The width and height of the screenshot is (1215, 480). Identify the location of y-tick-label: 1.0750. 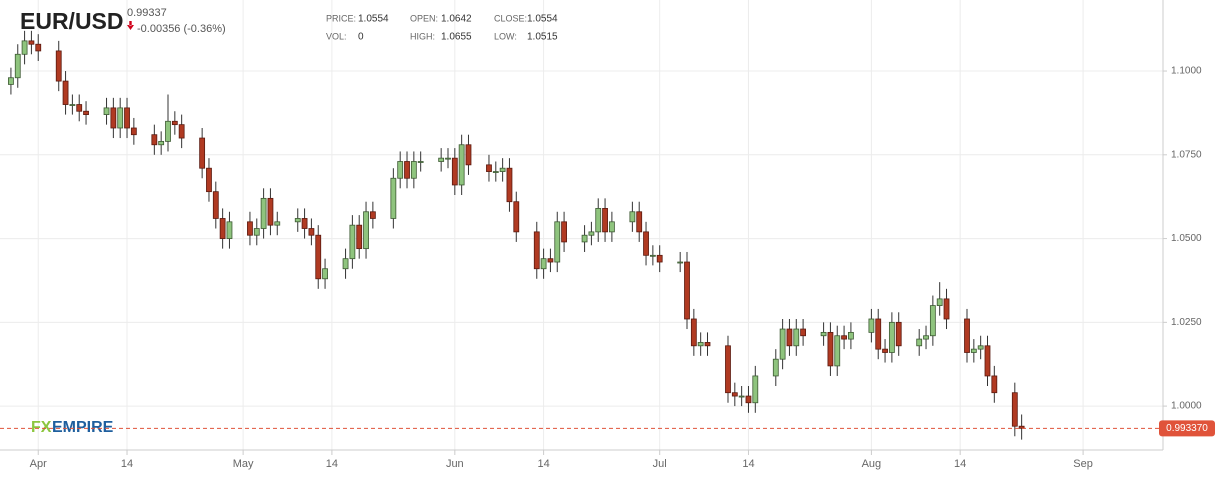
(1186, 154).